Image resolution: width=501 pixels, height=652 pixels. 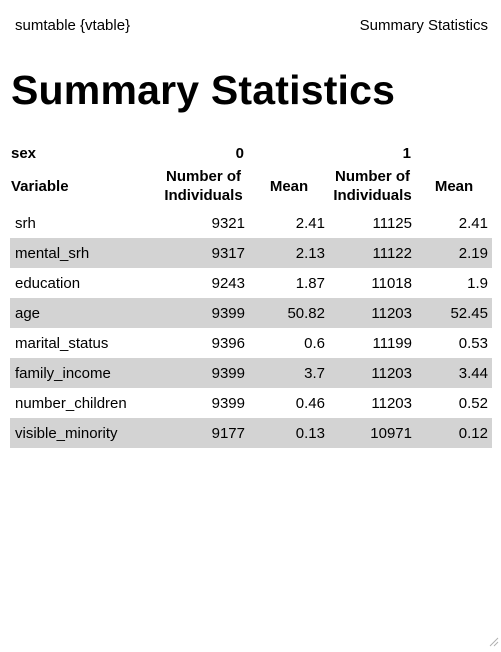 What do you see at coordinates (289, 433) in the screenshot?
I see `mean-cell: 0.13` at bounding box center [289, 433].